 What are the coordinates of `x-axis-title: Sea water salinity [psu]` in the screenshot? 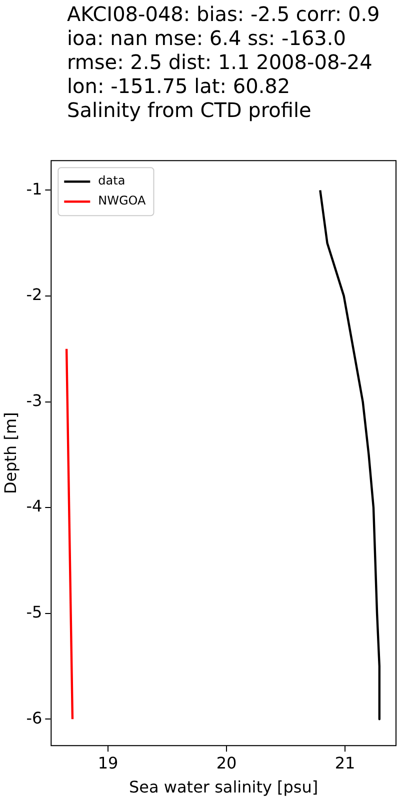 It's located at (223, 787).